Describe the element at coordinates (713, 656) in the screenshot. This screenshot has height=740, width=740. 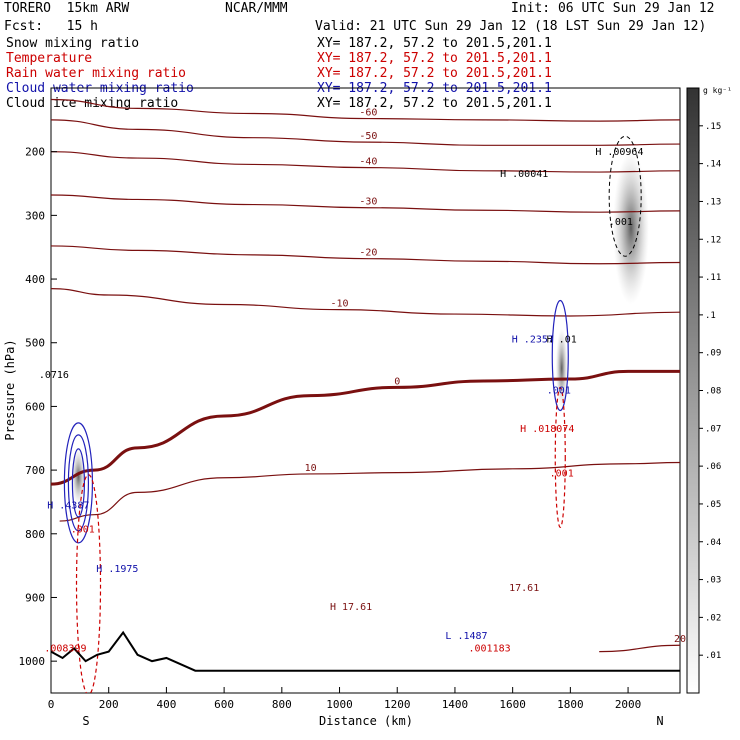
I see `colorbar-tick-label: .01` at that location.